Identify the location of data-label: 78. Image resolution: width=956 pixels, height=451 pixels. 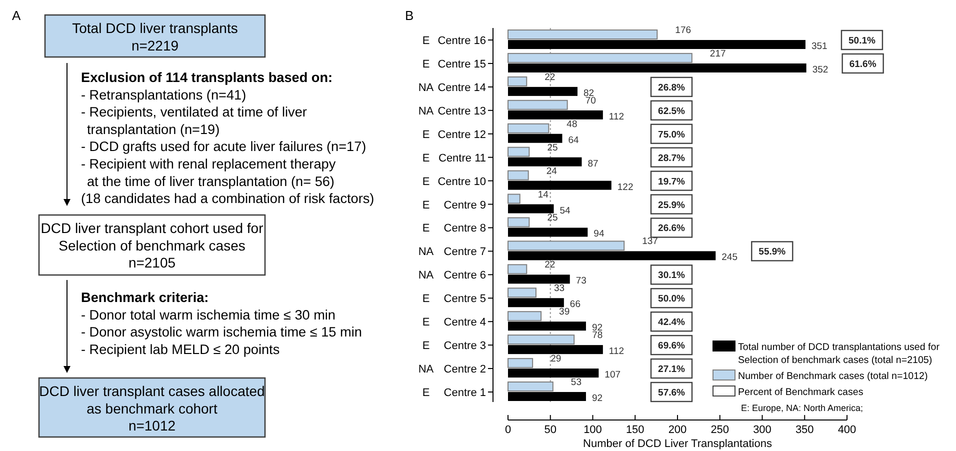
(597, 336).